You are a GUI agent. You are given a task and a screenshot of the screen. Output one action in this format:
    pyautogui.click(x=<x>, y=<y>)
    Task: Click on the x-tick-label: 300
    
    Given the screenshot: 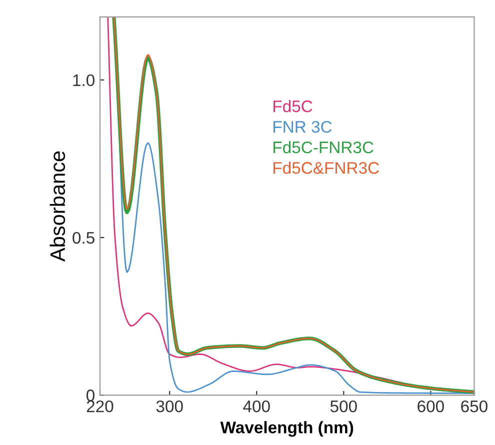 What is the action you would take?
    pyautogui.click(x=169, y=406)
    